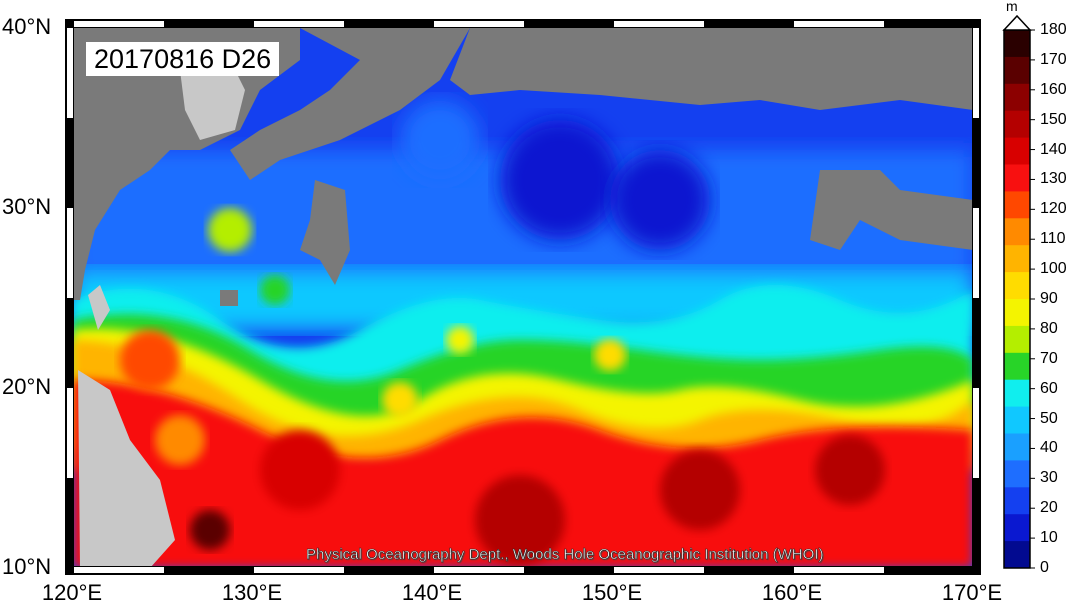 The width and height of the screenshot is (1072, 606). What do you see at coordinates (1049, 298) in the screenshot?
I see `colorbar-tick-label: 90` at bounding box center [1049, 298].